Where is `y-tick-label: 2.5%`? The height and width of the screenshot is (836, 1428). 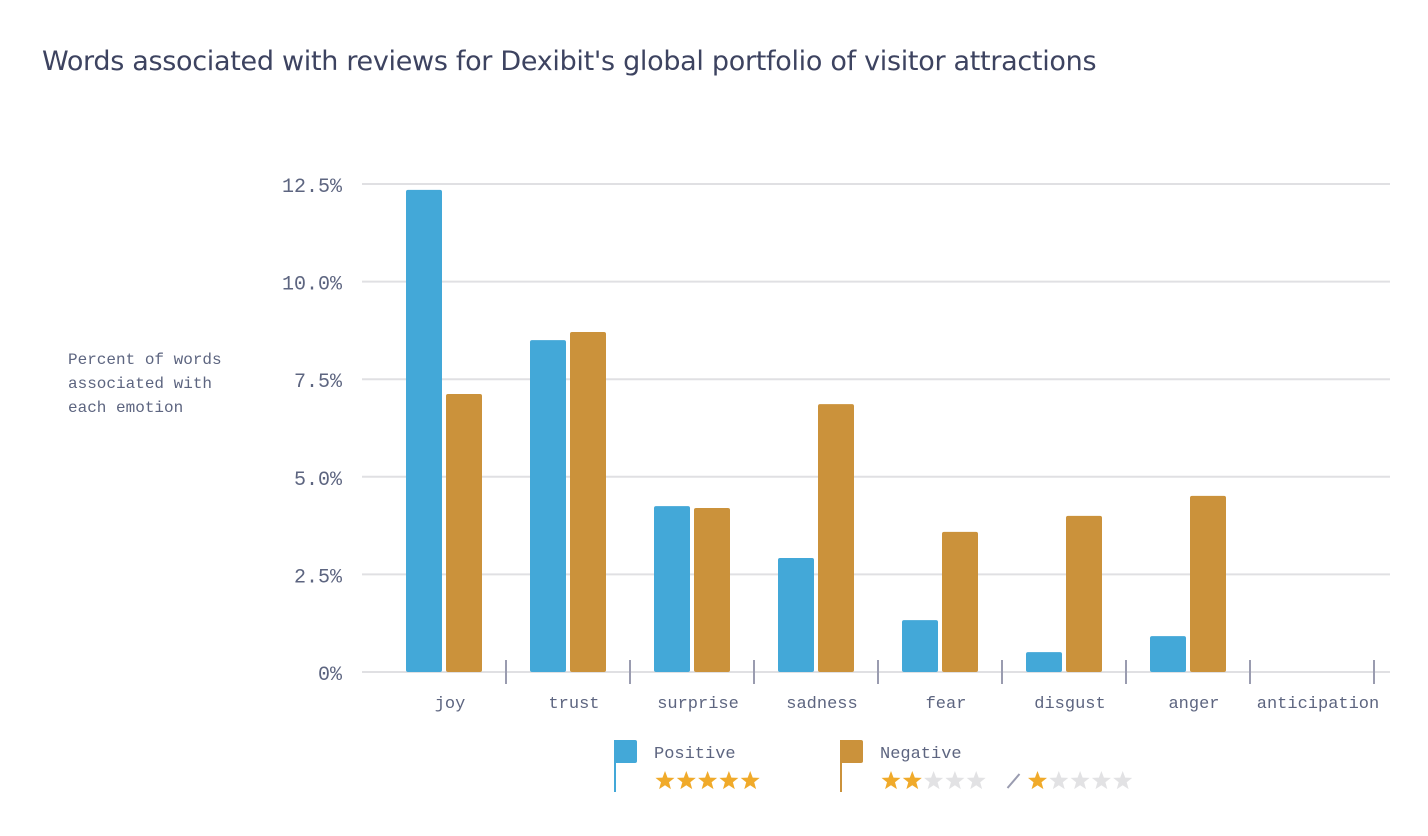 y-tick-label: 2.5% is located at coordinates (318, 577).